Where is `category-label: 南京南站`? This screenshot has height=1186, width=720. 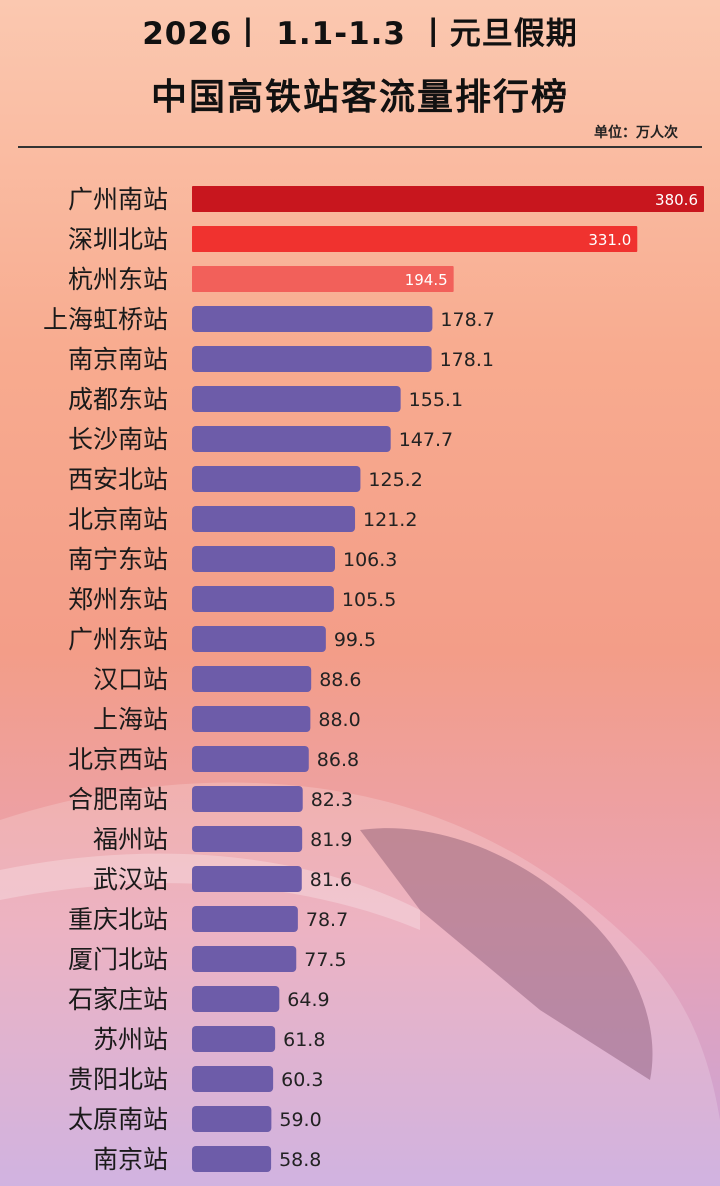 category-label: 南京南站 is located at coordinates (118, 359).